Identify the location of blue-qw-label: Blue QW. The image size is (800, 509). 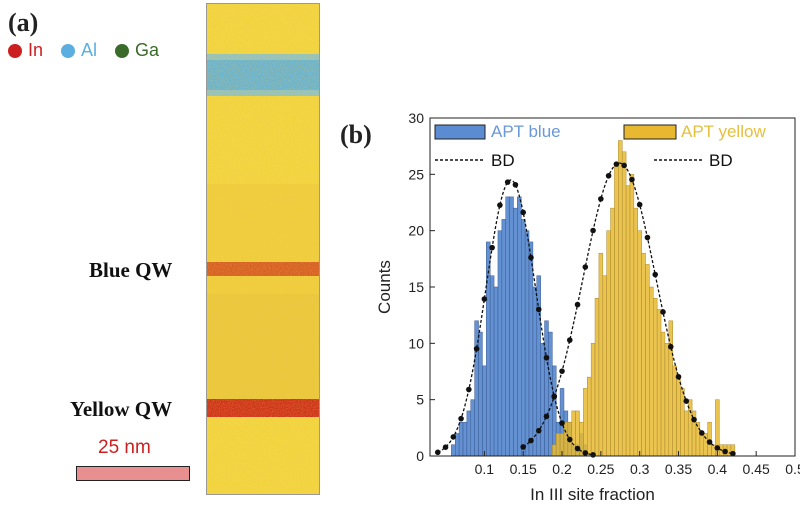
(131, 270).